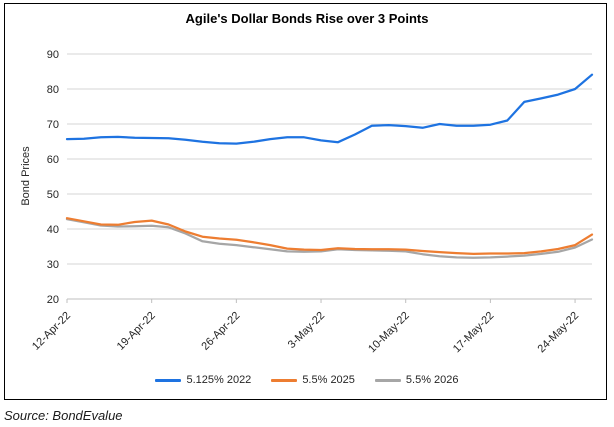  Describe the element at coordinates (307, 18) in the screenshot. I see `chart-title: Agile's Dollar Bonds Rise over 3 Points` at that location.